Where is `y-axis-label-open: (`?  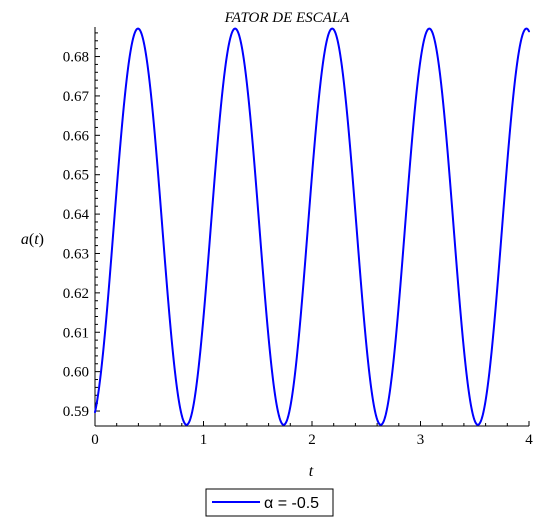
y-axis-label-open: ( is located at coordinates (31, 239).